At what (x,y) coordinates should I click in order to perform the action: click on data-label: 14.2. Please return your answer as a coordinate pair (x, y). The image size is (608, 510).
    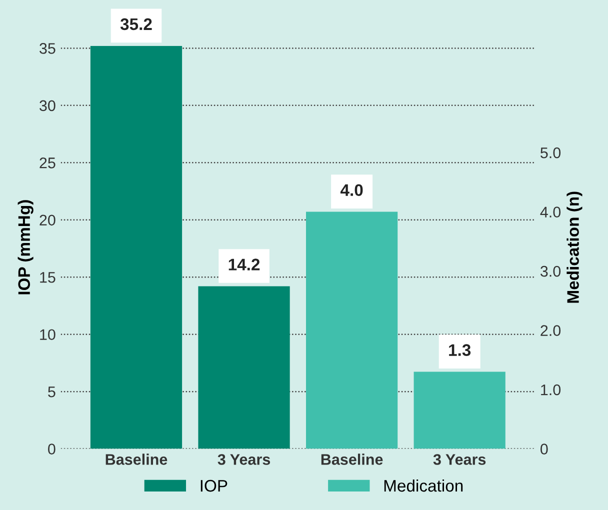
    Looking at the image, I should click on (244, 264).